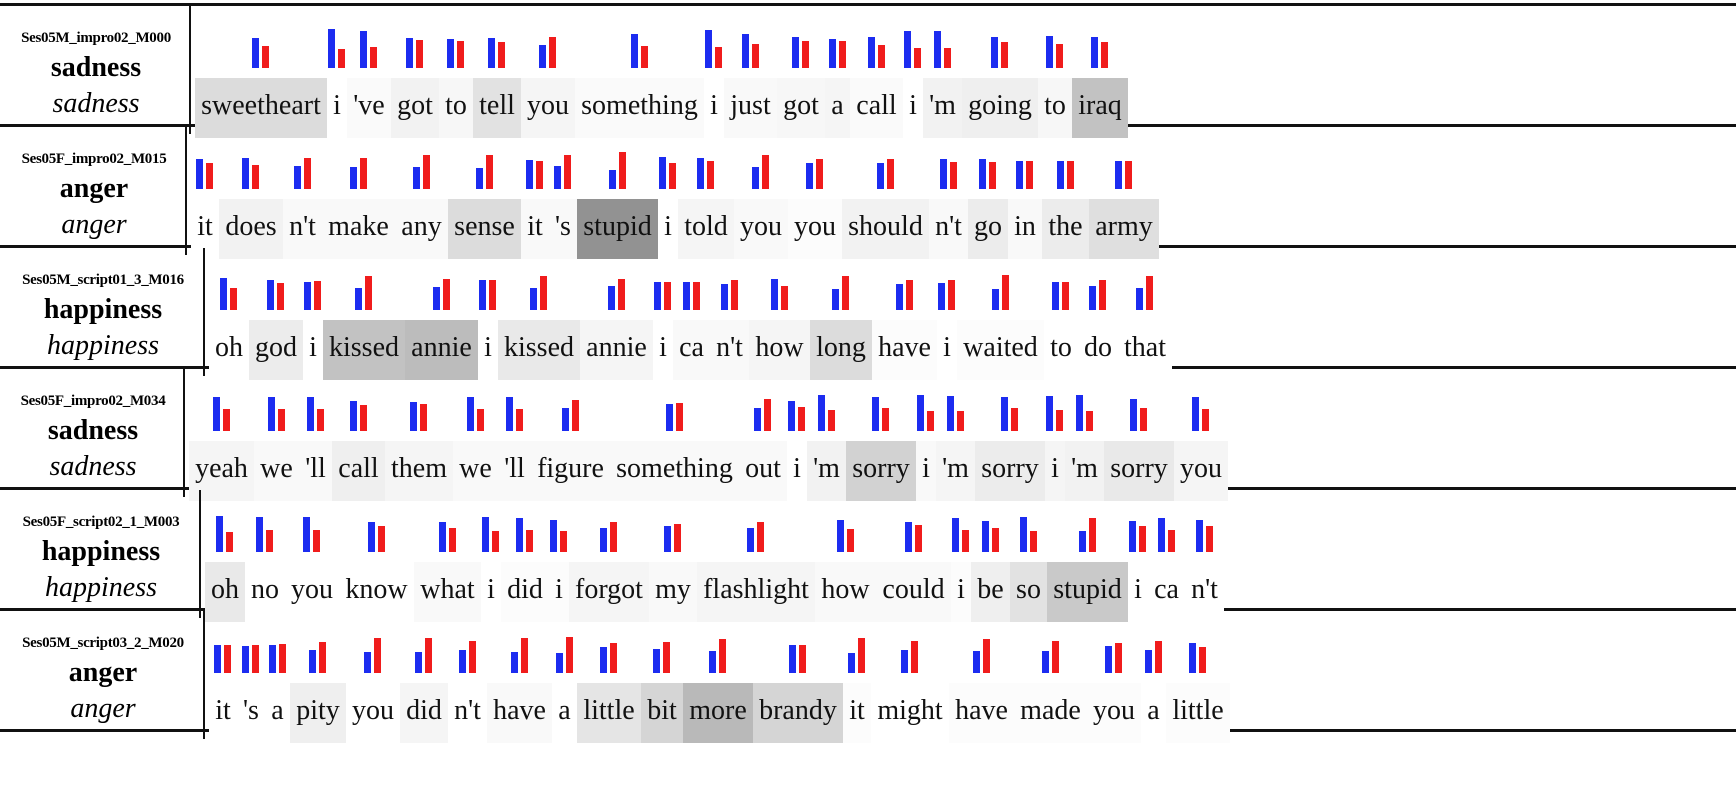 The image size is (1736, 810). I want to click on token: 've, so click(369, 72).